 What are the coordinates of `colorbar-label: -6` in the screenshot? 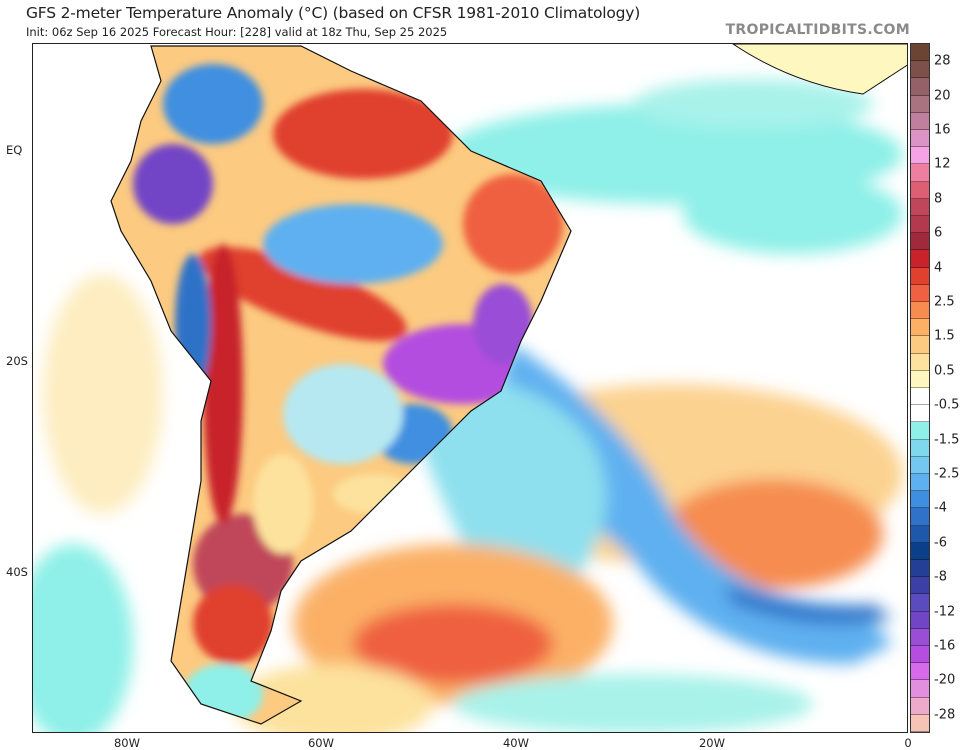 It's located at (940, 543).